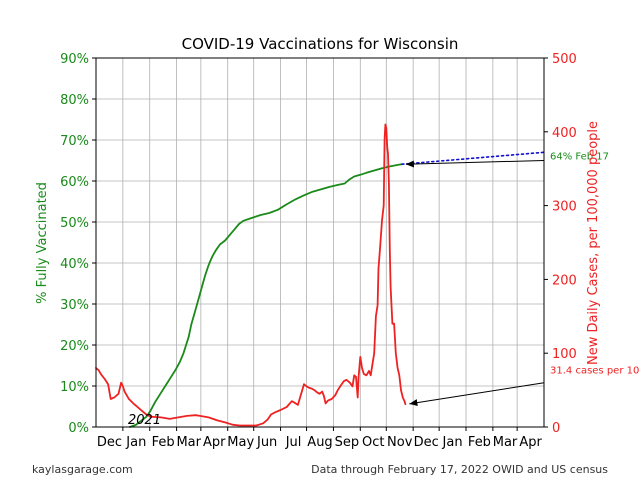 The image size is (640, 480). Describe the element at coordinates (564, 354) in the screenshot. I see `right-tick-label: 100` at that location.